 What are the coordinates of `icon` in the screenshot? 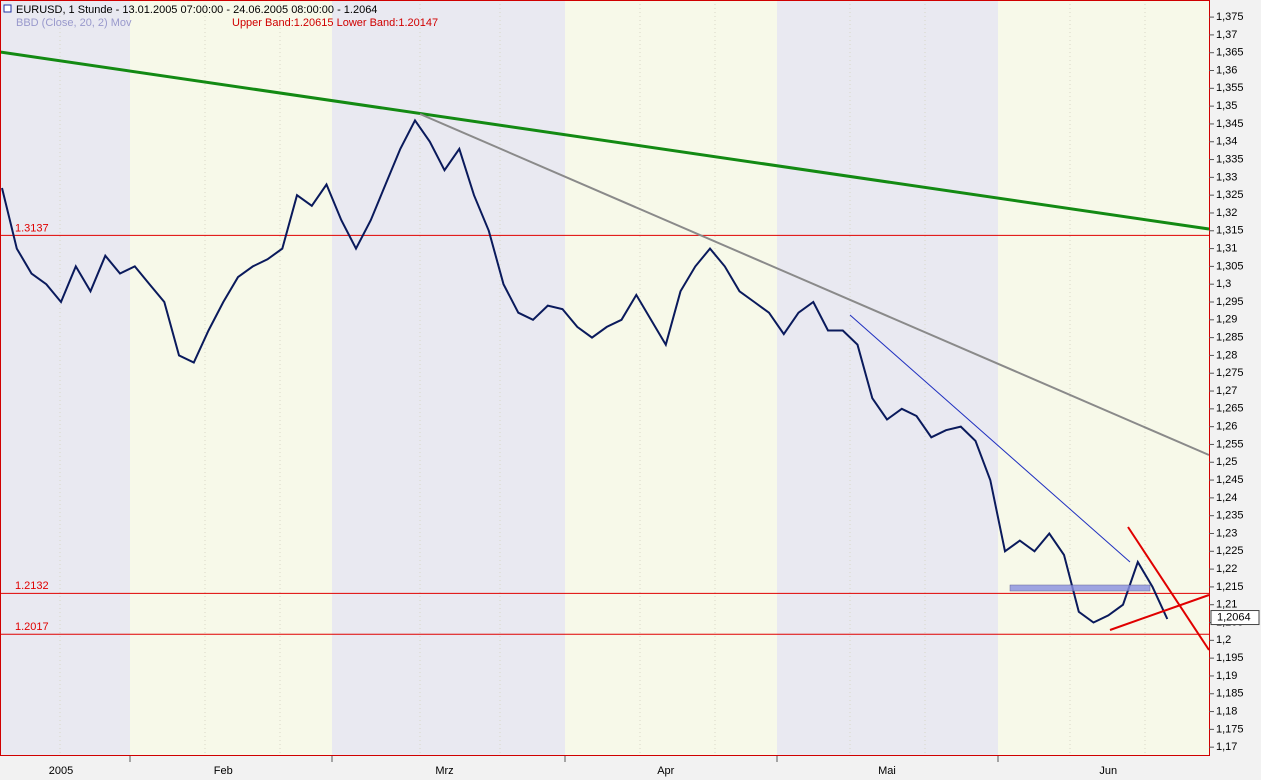 It's located at (7, 8).